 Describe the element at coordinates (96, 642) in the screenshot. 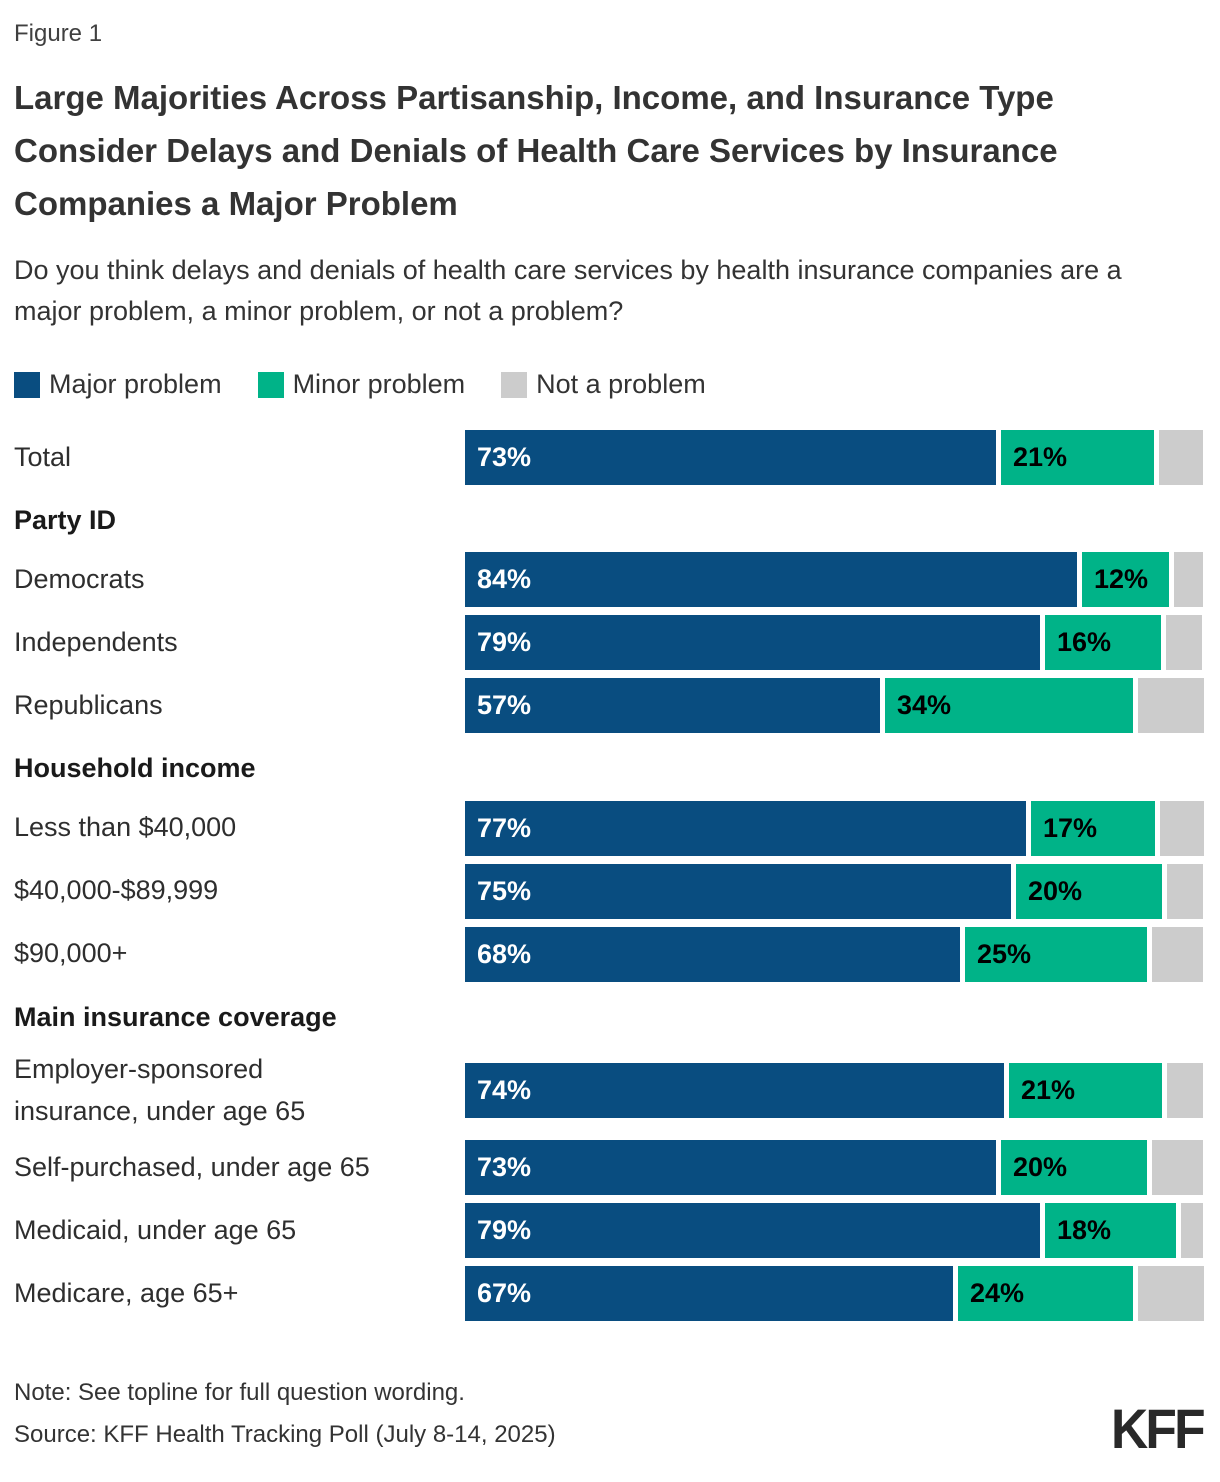

I see `row-label: Independents` at that location.